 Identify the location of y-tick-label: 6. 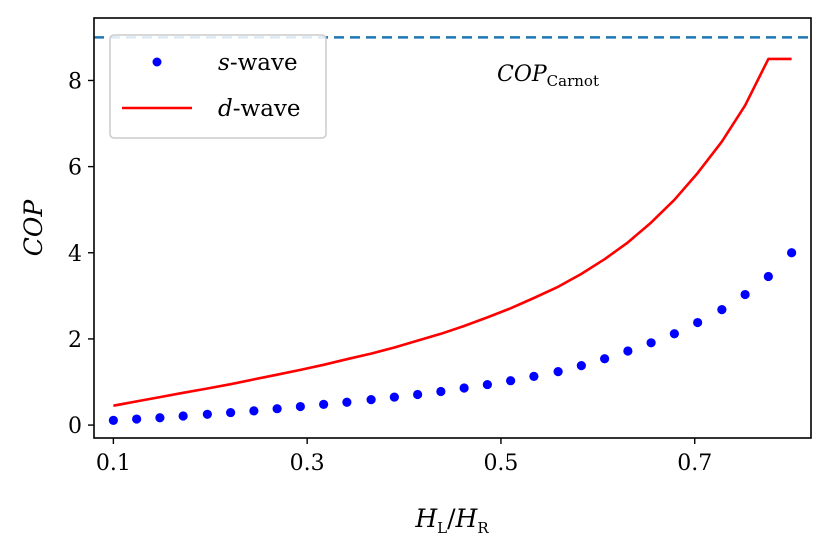
(75, 168).